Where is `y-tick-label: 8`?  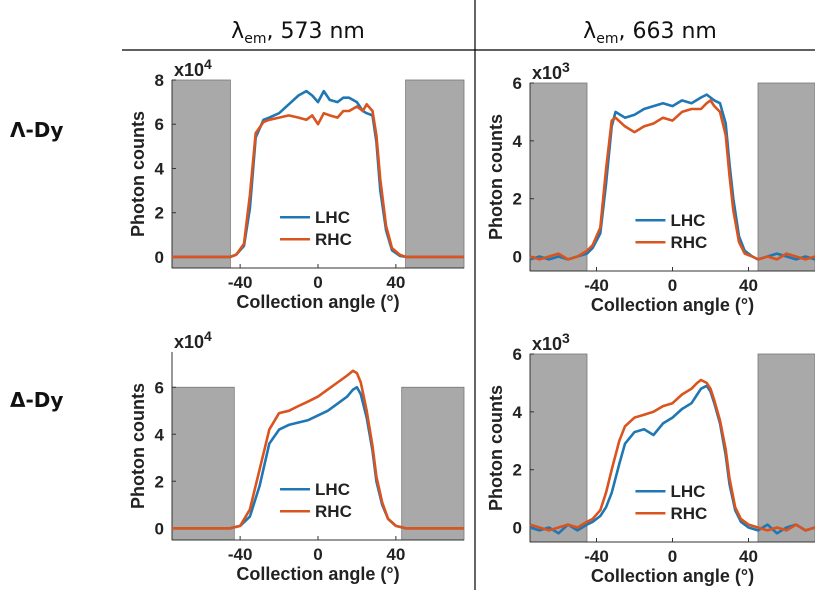 y-tick-label: 8 is located at coordinates (159, 80).